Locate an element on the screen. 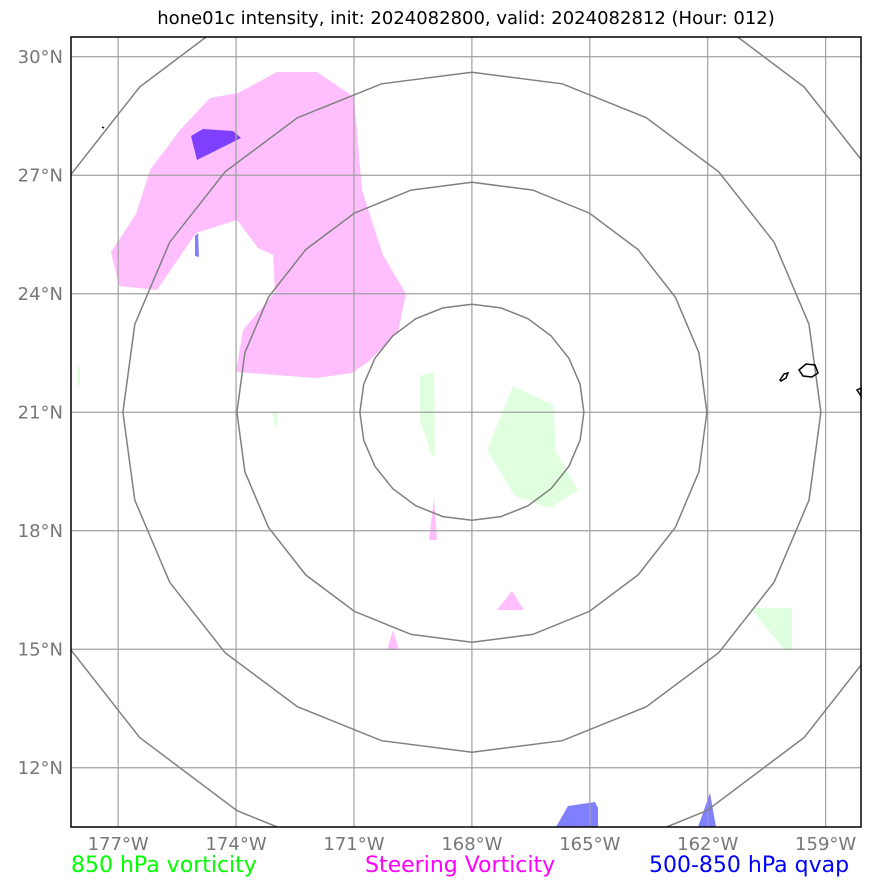  latitude-tick-label: 18°N is located at coordinates (40, 531).